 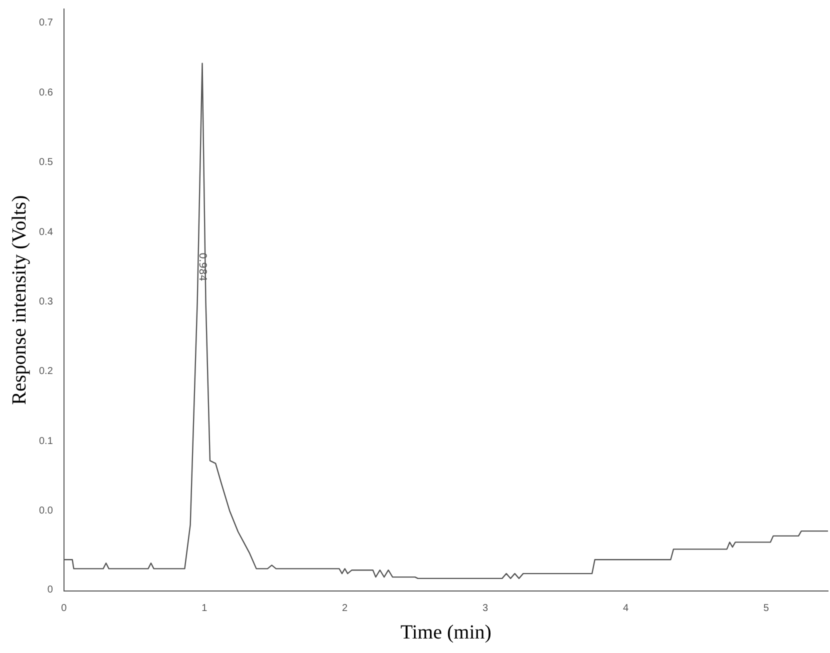 What do you see at coordinates (46, 162) in the screenshot?
I see `y-tick-label: 0.5` at bounding box center [46, 162].